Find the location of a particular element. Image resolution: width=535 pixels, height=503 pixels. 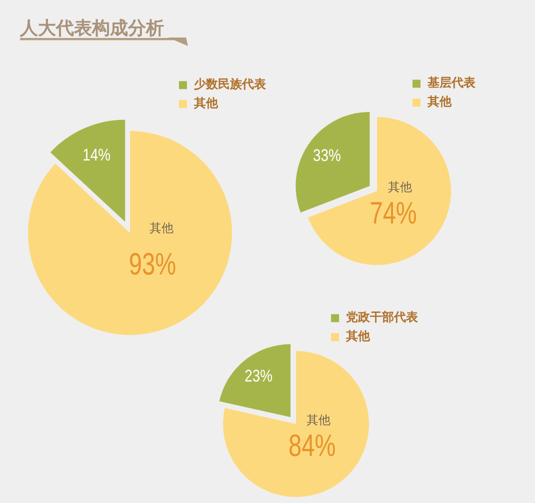

data-label: 33% is located at coordinates (327, 156).